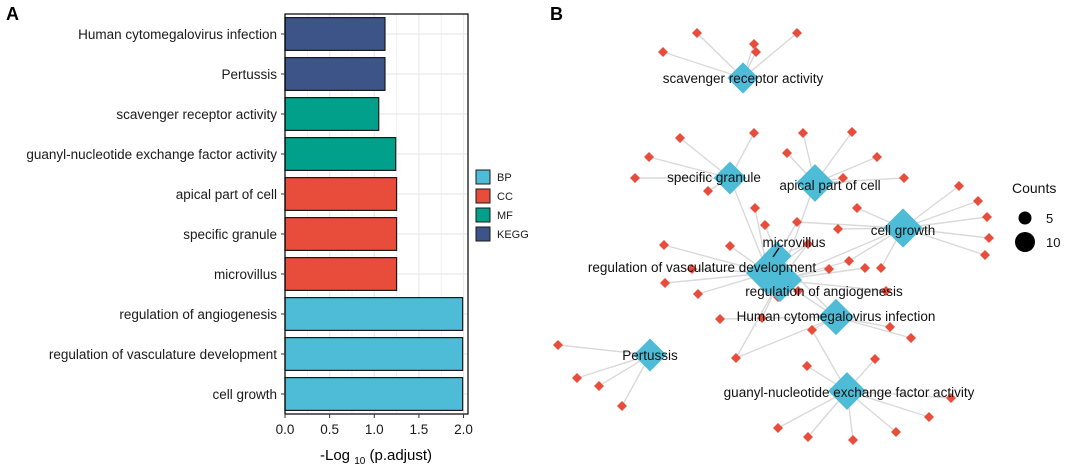  Describe the element at coordinates (505, 216) in the screenshot. I see `legend-label: MF` at that location.